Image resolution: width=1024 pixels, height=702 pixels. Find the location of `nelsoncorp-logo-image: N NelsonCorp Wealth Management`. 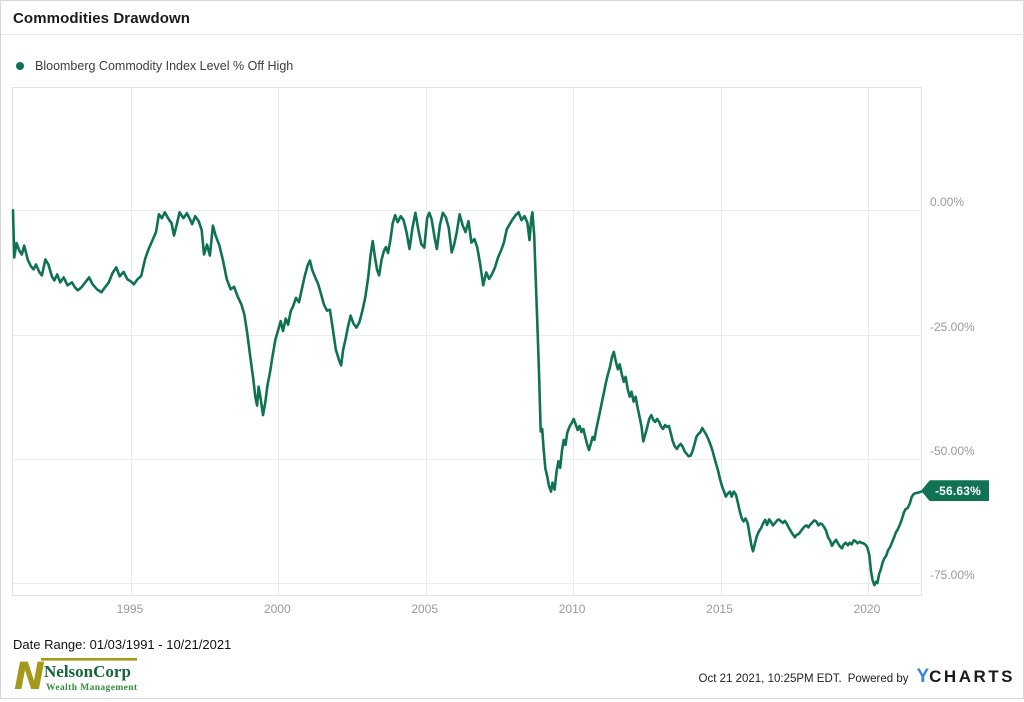

nelsoncorp-logo-image: N NelsonCorp Wealth Management is located at coordinates (76, 676).